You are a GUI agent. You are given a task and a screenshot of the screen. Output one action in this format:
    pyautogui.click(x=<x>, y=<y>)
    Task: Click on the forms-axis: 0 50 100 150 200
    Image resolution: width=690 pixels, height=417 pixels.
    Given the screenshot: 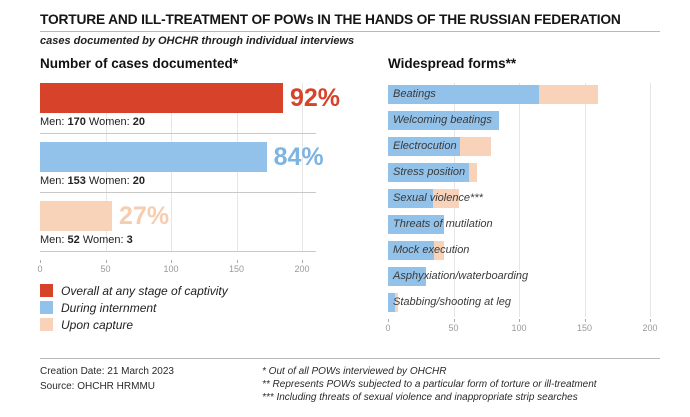 What is the action you would take?
    pyautogui.click(x=524, y=327)
    